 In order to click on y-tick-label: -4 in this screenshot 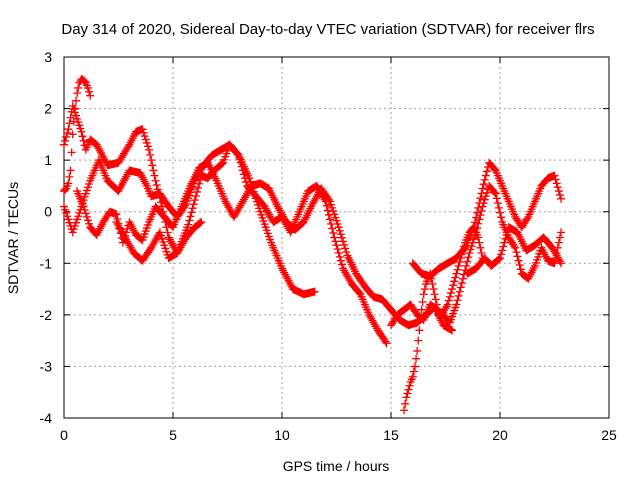, I will do `click(46, 418)`.